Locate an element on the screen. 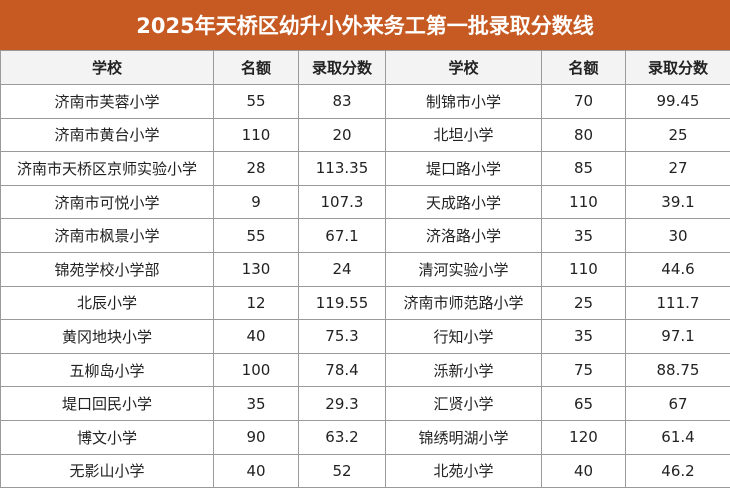 The width and height of the screenshot is (730, 488). table-row: 北辰小学 12 119.55 济南市师范路小学 25 111.7 is located at coordinates (365, 303).